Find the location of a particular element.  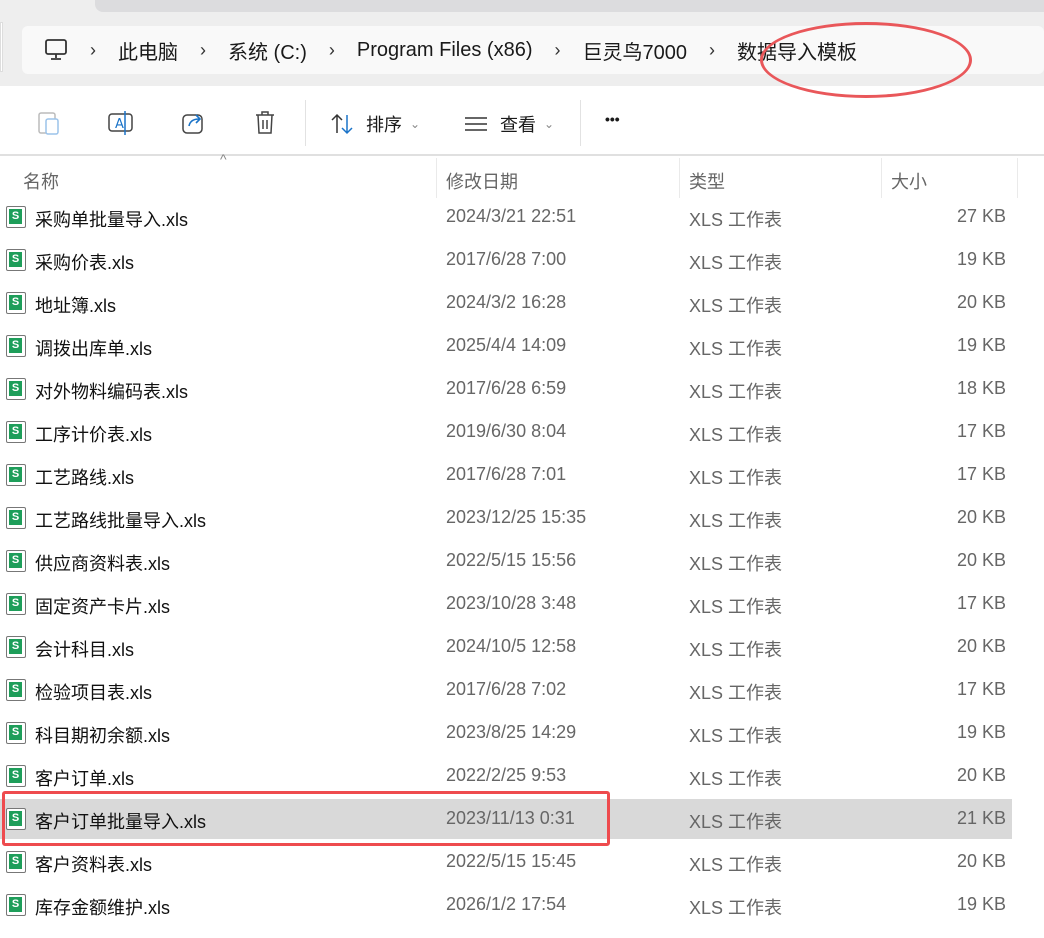

file-date: 2017/6/28 7:00 is located at coordinates (506, 259).